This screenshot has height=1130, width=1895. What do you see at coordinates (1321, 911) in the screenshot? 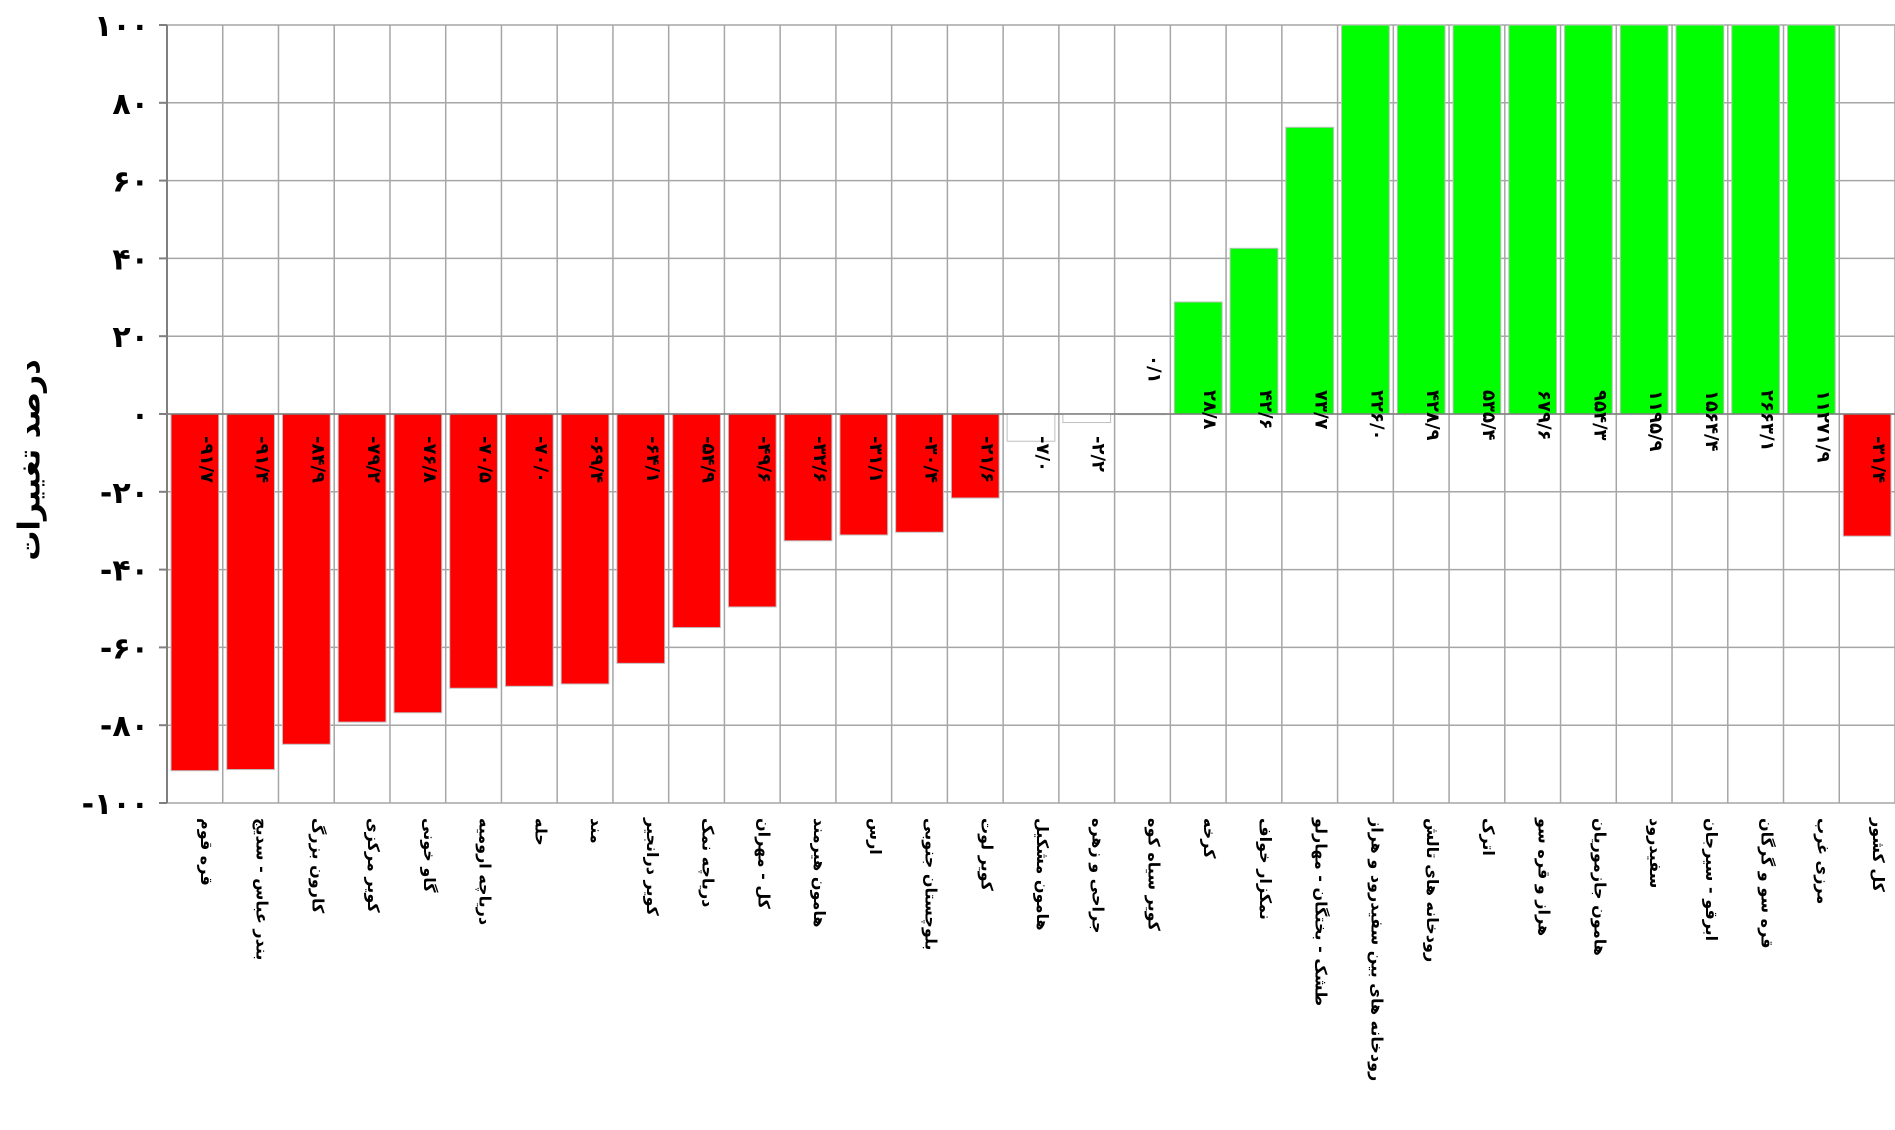
I see `x-tick-label: طشک - بختگان - مهارلو` at bounding box center [1321, 911].